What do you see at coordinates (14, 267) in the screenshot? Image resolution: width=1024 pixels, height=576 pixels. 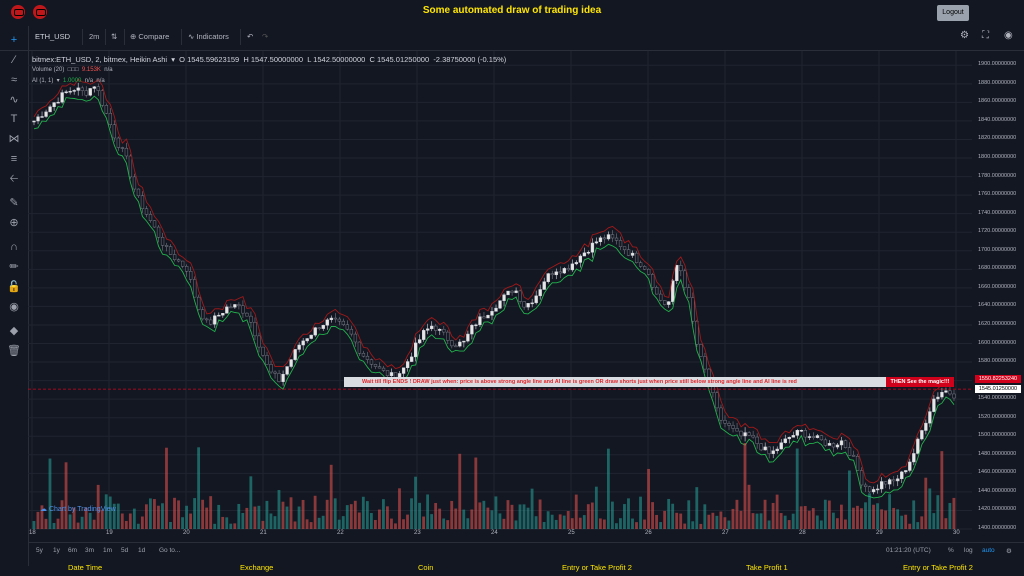 I see `lock-drawing-icon: ✏` at bounding box center [14, 267].